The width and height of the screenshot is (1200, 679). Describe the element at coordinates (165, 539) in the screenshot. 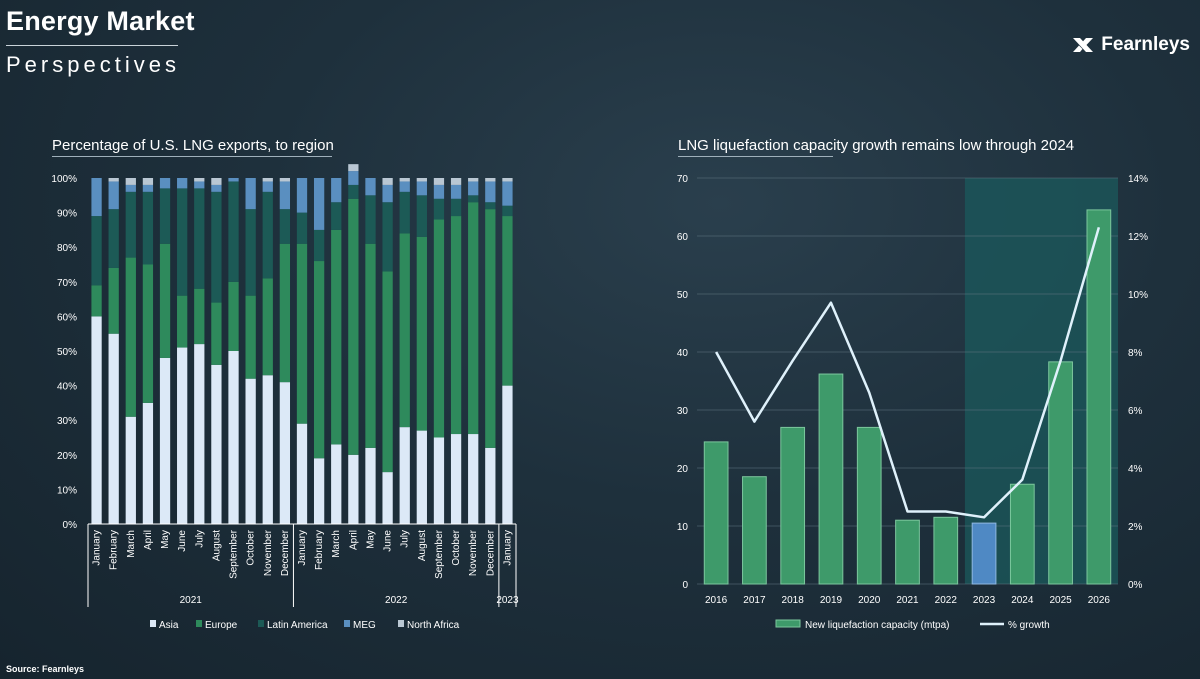

I see `left-x-tick-label: May` at that location.